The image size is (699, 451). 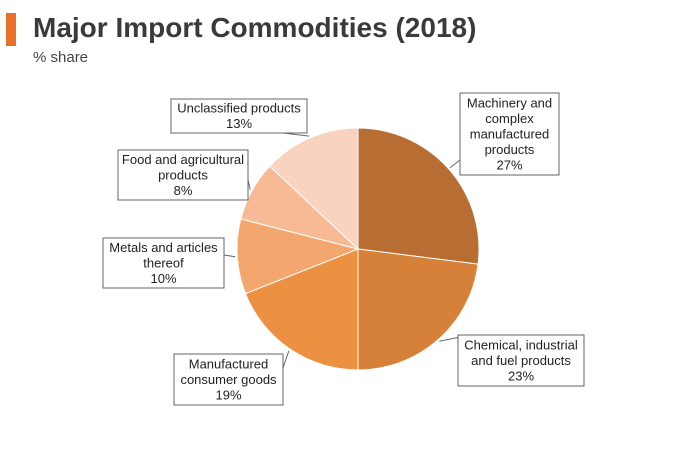 I want to click on chart-title: Major Import Commodities (2018), so click(x=255, y=27).